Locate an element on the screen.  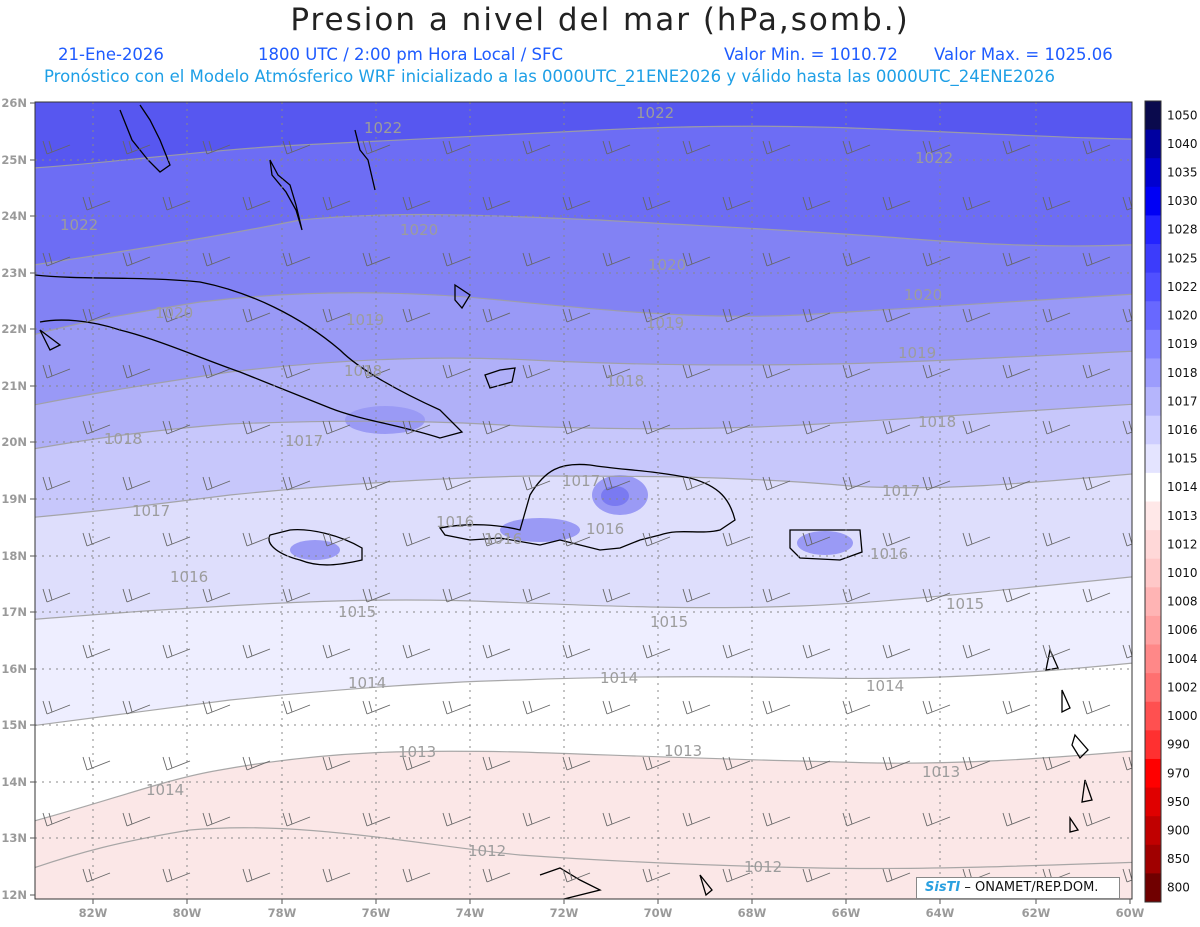
colorbar-label: 1025 is located at coordinates (1182, 258).